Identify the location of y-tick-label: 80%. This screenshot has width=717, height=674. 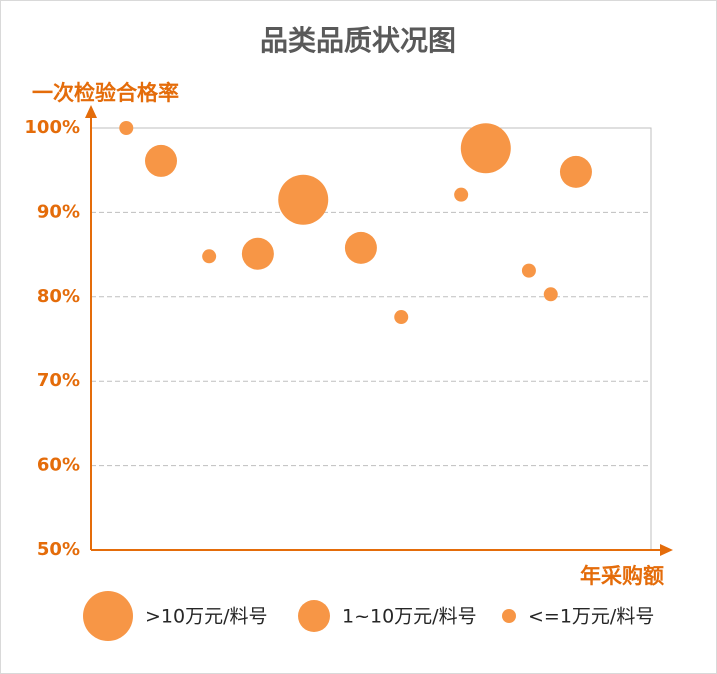
(58, 296).